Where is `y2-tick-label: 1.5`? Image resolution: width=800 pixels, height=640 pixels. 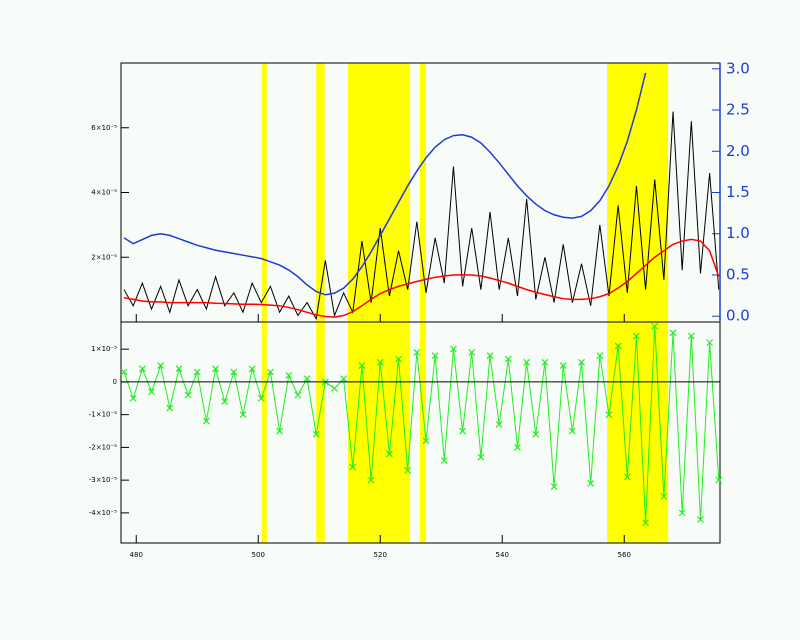 y2-tick-label: 1.5 is located at coordinates (738, 192).